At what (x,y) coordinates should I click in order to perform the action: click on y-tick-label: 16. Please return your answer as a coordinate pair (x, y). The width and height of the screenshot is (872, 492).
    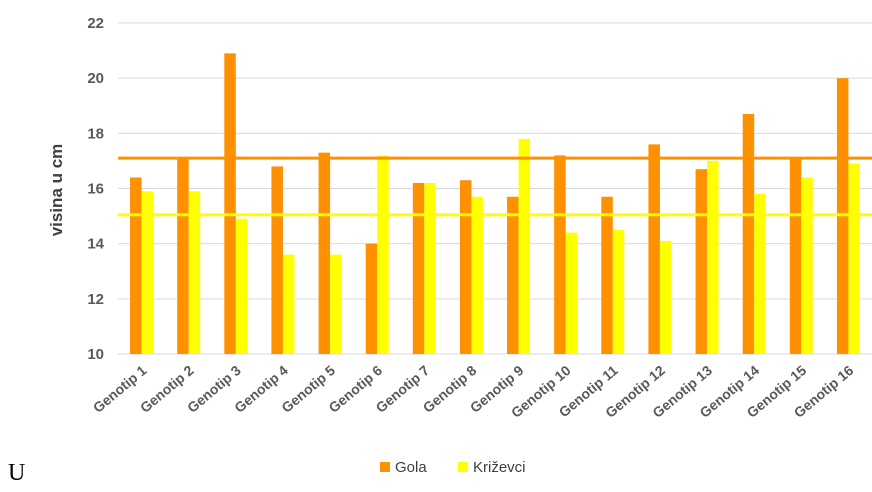
    Looking at the image, I should click on (95, 189).